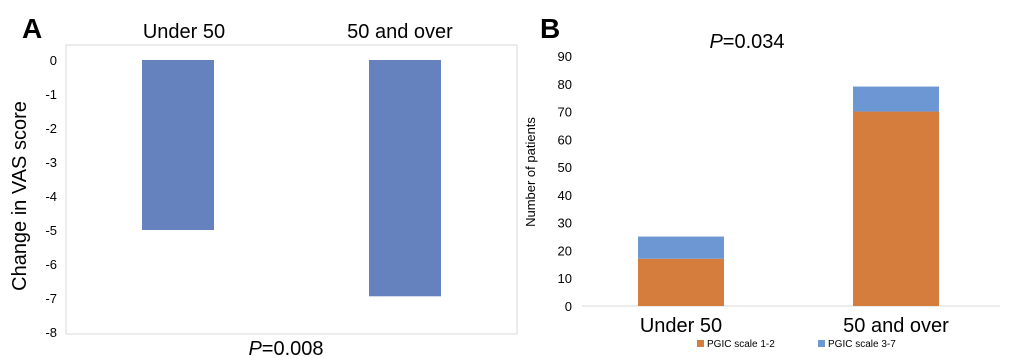 The width and height of the screenshot is (1018, 358). Describe the element at coordinates (51, 230) in the screenshot. I see `panel-a-y-tick-label: -5` at that location.